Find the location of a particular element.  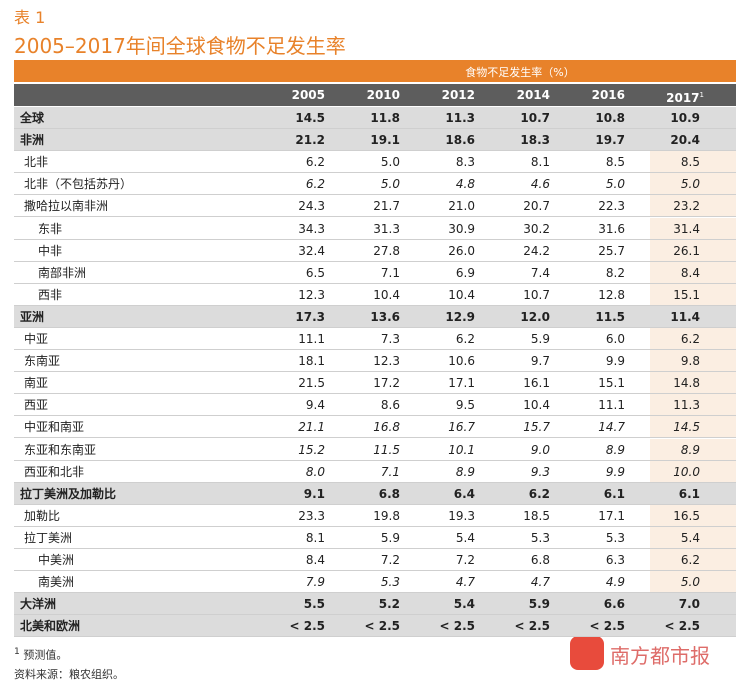

row-label: 南美洲 is located at coordinates (56, 582).